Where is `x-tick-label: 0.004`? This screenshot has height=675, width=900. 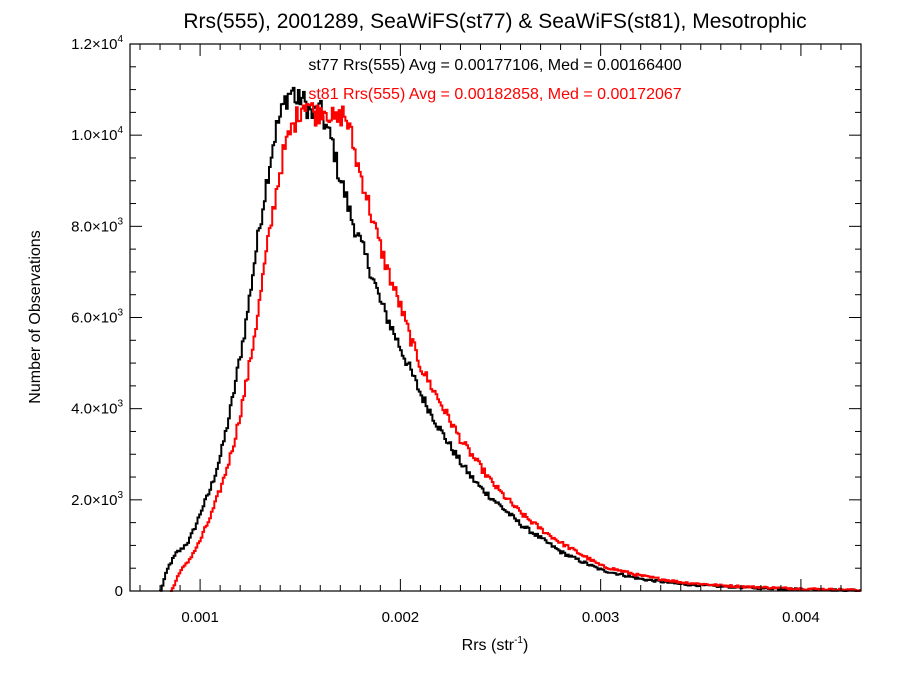
x-tick-label: 0.004 is located at coordinates (801, 617).